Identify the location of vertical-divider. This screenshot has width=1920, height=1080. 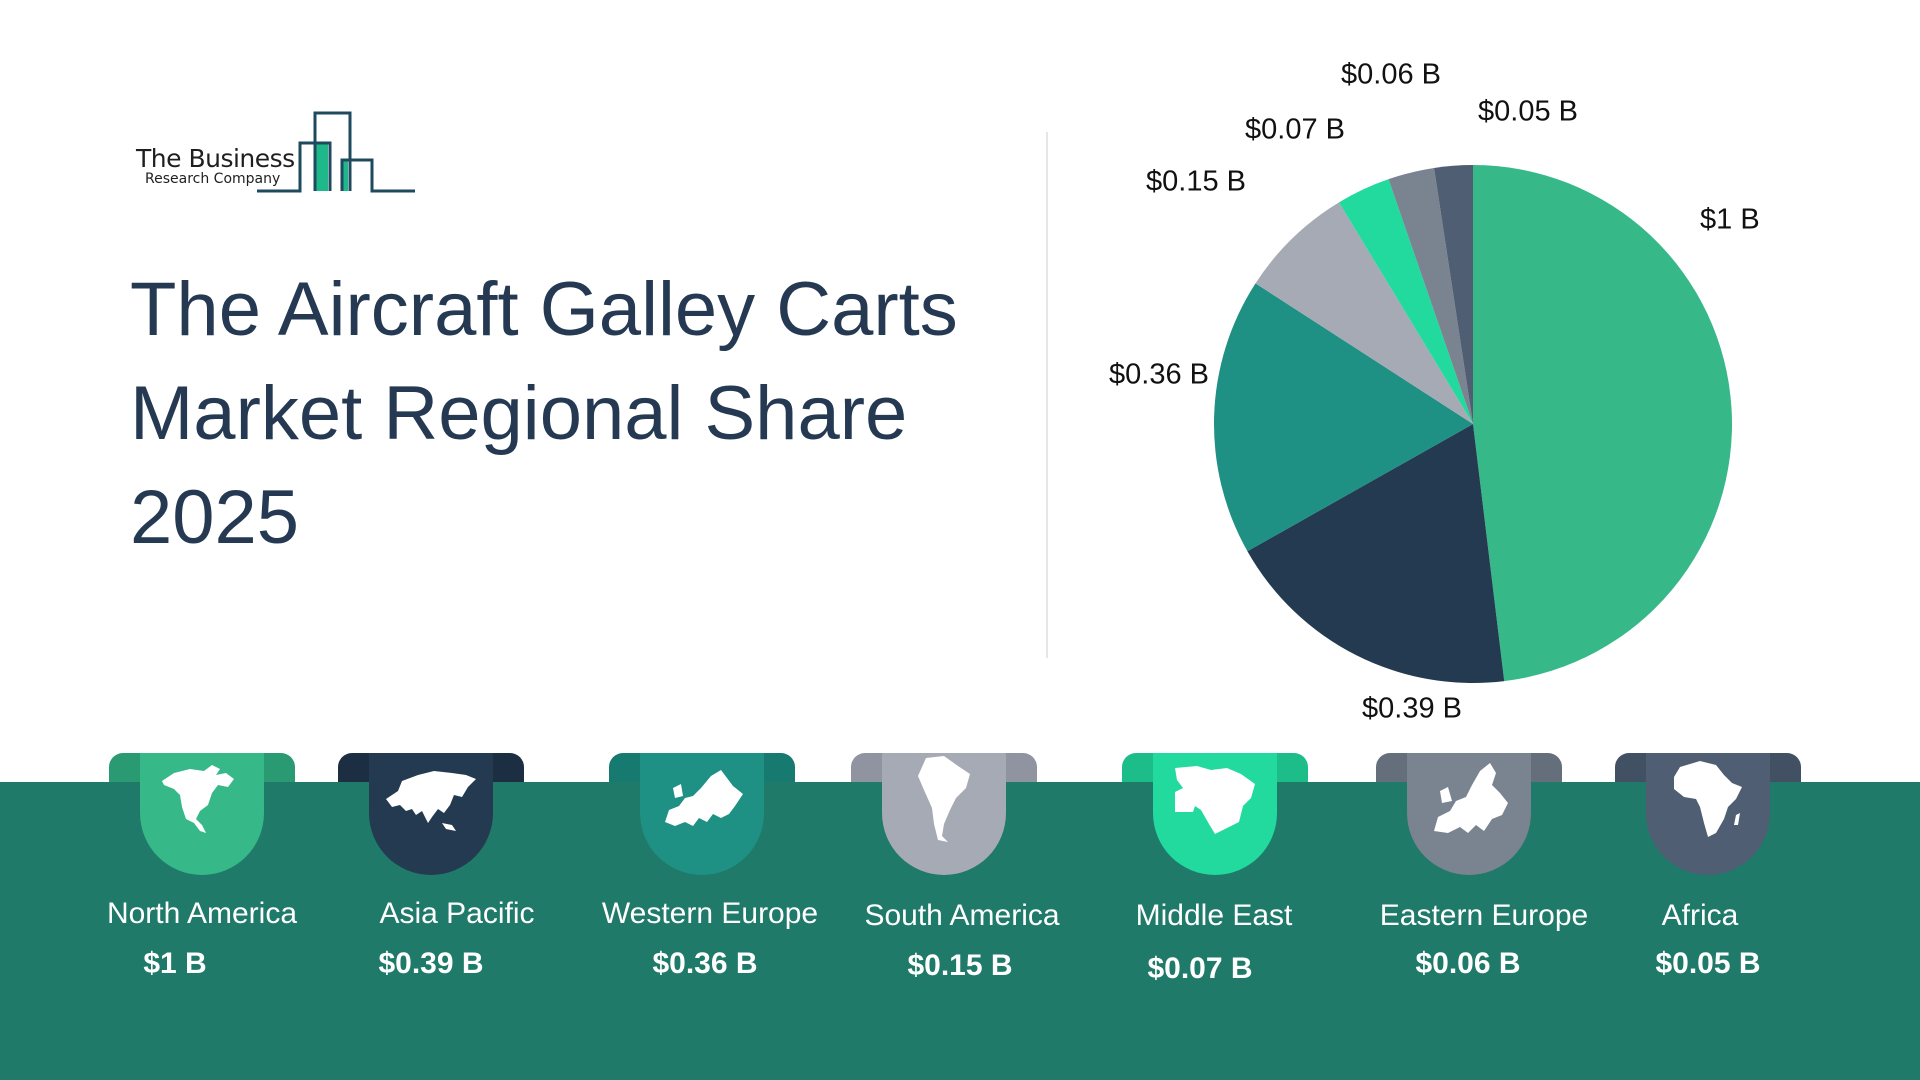
(1047, 395).